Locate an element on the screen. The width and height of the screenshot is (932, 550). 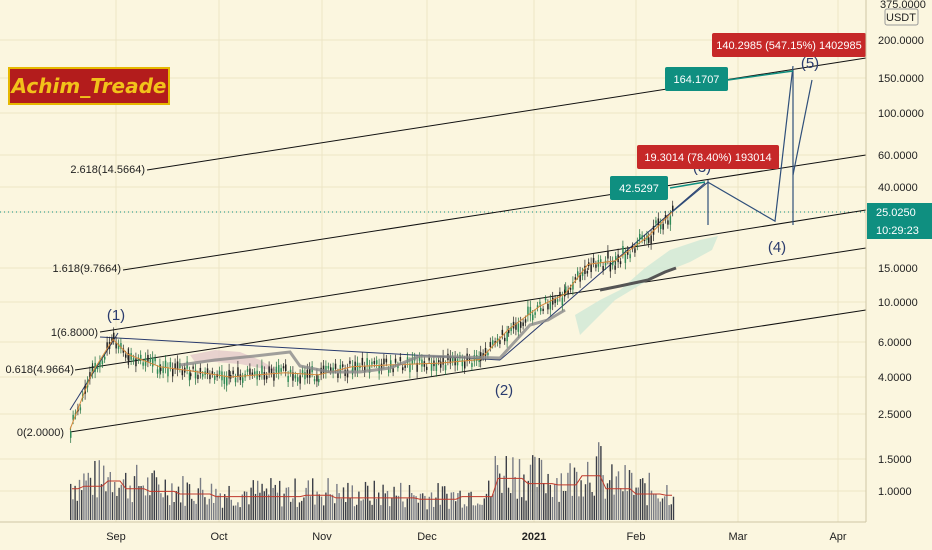
fib-level-label: 0(2.0000) is located at coordinates (40, 433).